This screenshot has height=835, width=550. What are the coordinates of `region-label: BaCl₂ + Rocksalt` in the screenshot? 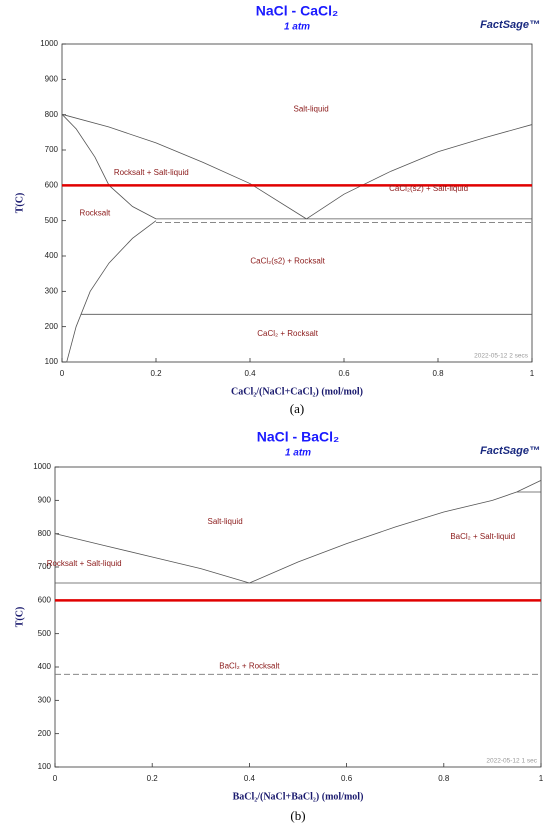 It's located at (249, 665).